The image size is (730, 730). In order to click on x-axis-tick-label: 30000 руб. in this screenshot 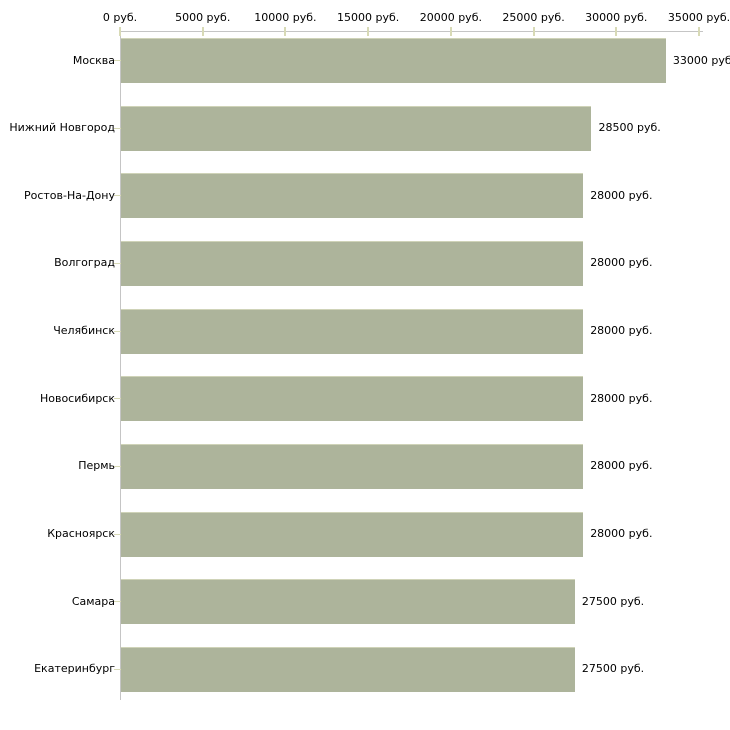, I will do `click(616, 17)`.